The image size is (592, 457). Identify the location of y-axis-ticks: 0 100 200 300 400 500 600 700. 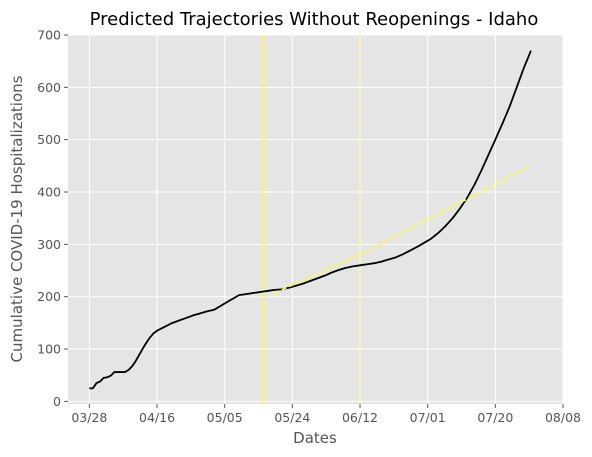
(52, 218).